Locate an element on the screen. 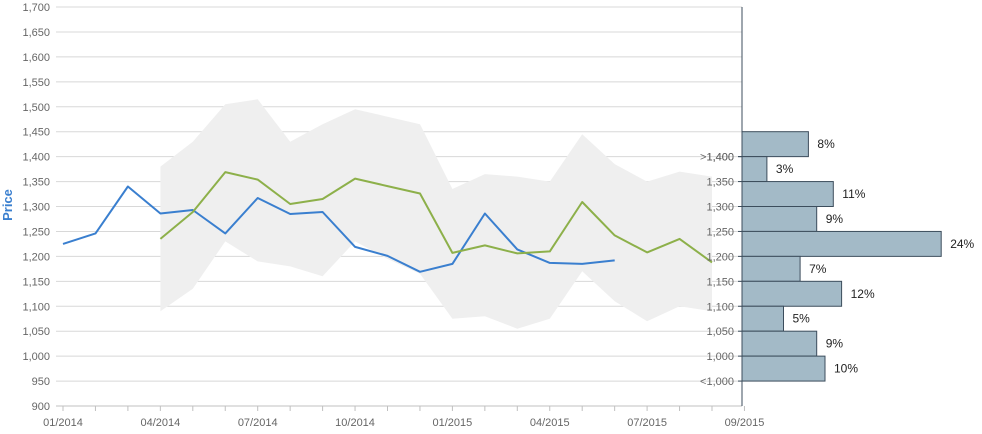  y-tick-label: 1,400 is located at coordinates (36, 158).